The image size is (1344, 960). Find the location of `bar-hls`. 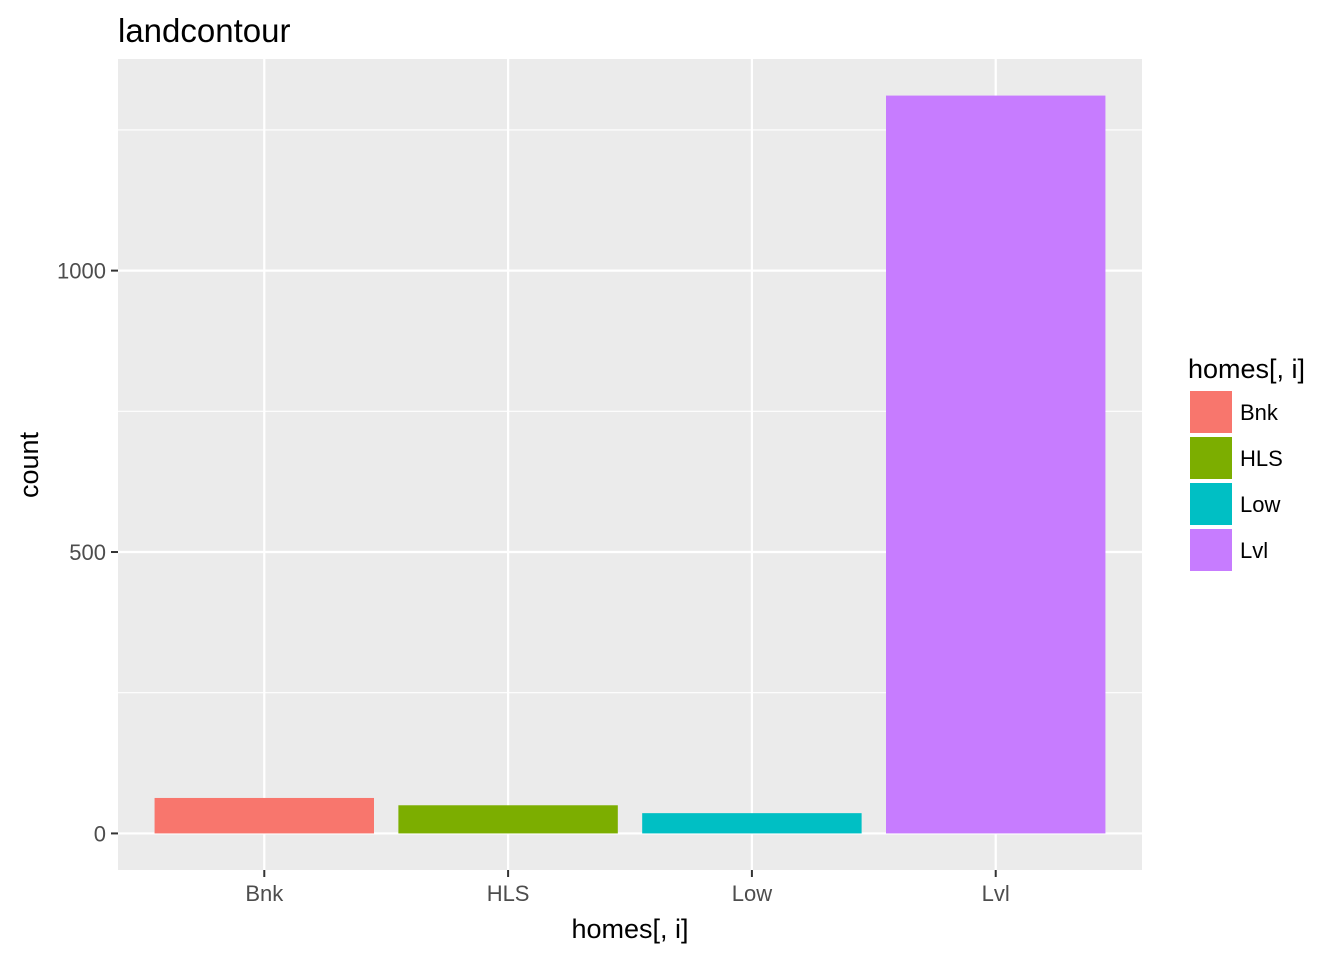

bar-hls is located at coordinates (508, 819).